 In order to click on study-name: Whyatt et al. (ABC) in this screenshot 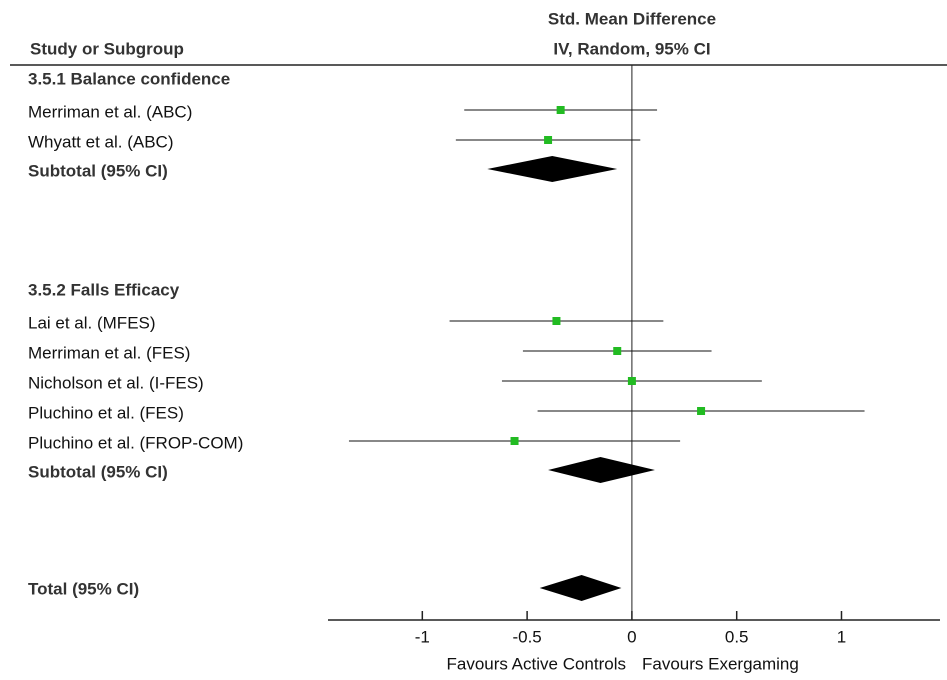, I will do `click(100, 141)`.